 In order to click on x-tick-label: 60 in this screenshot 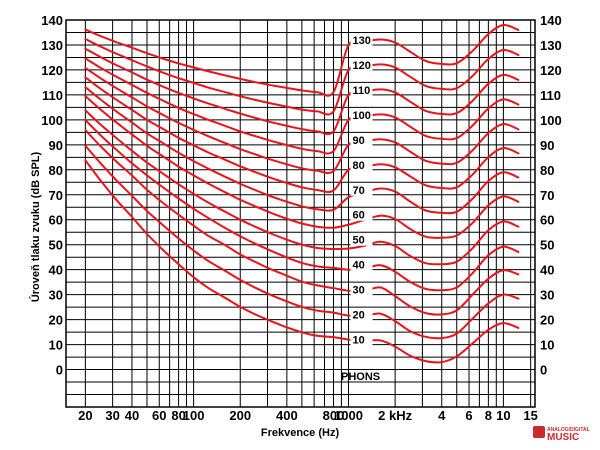, I will do `click(159, 415)`.